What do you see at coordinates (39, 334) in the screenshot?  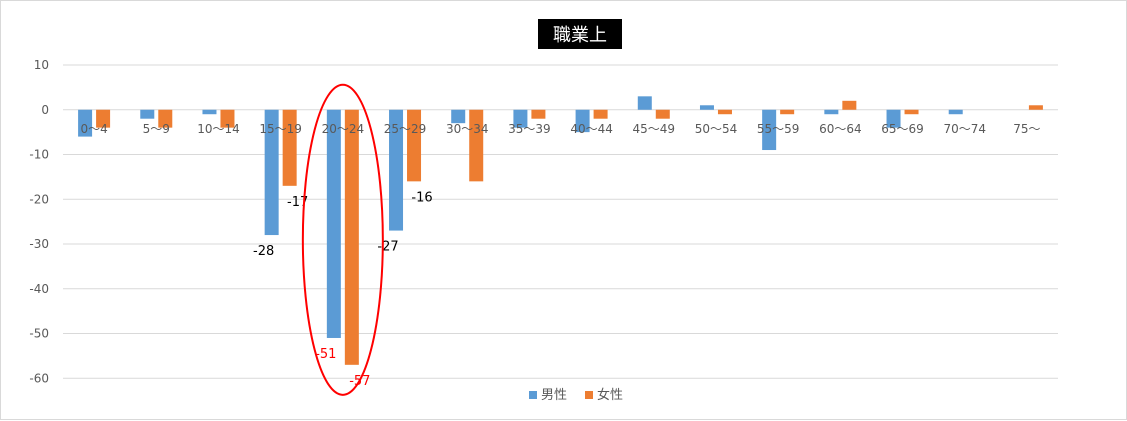 I see `y-tick-label: -50` at bounding box center [39, 334].